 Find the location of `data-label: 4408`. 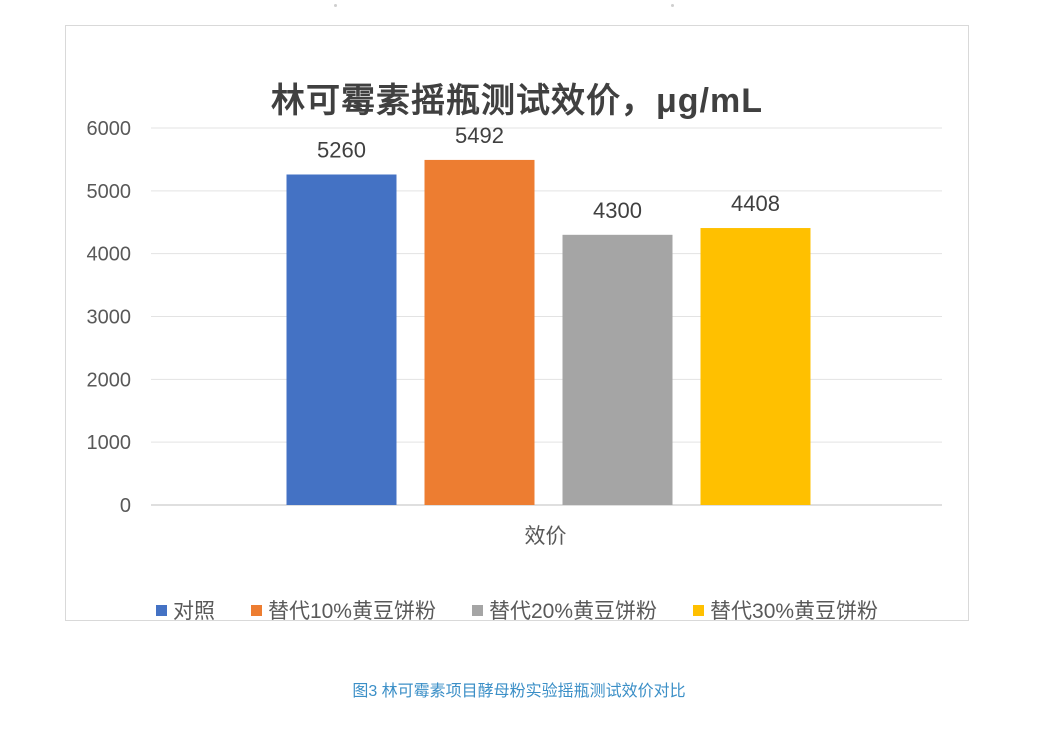

data-label: 4408 is located at coordinates (755, 203).